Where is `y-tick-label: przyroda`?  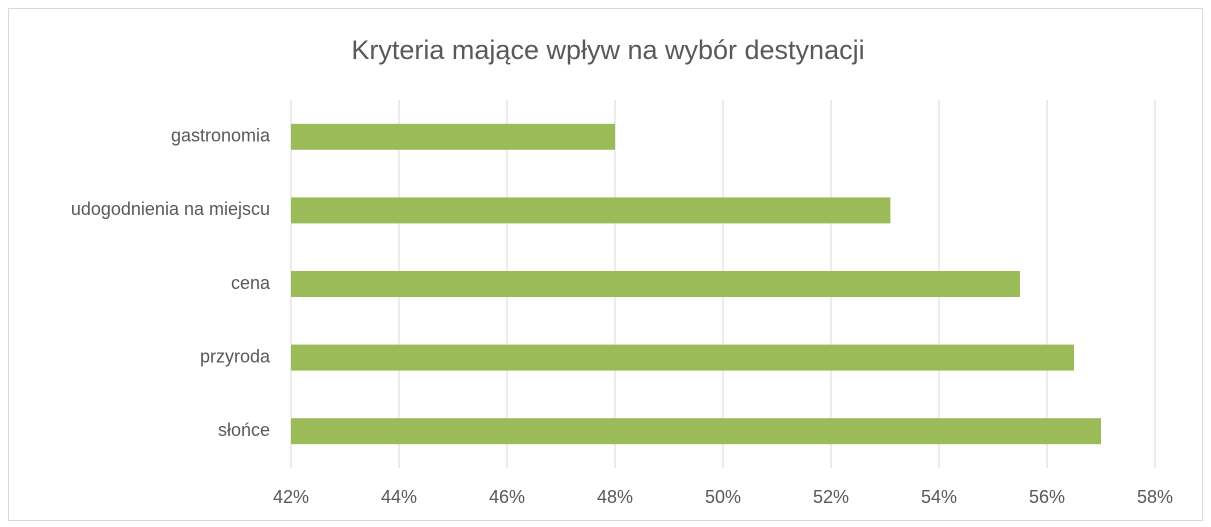
y-tick-label: przyroda is located at coordinates (235, 356).